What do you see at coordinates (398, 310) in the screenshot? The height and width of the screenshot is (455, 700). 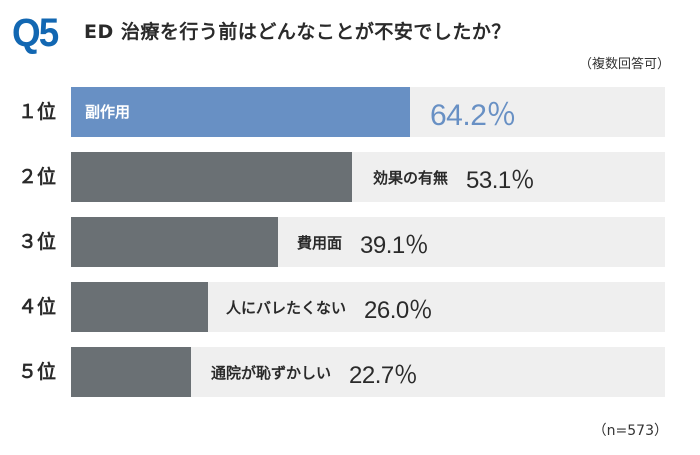 I see `value-label: 26.0％` at bounding box center [398, 310].